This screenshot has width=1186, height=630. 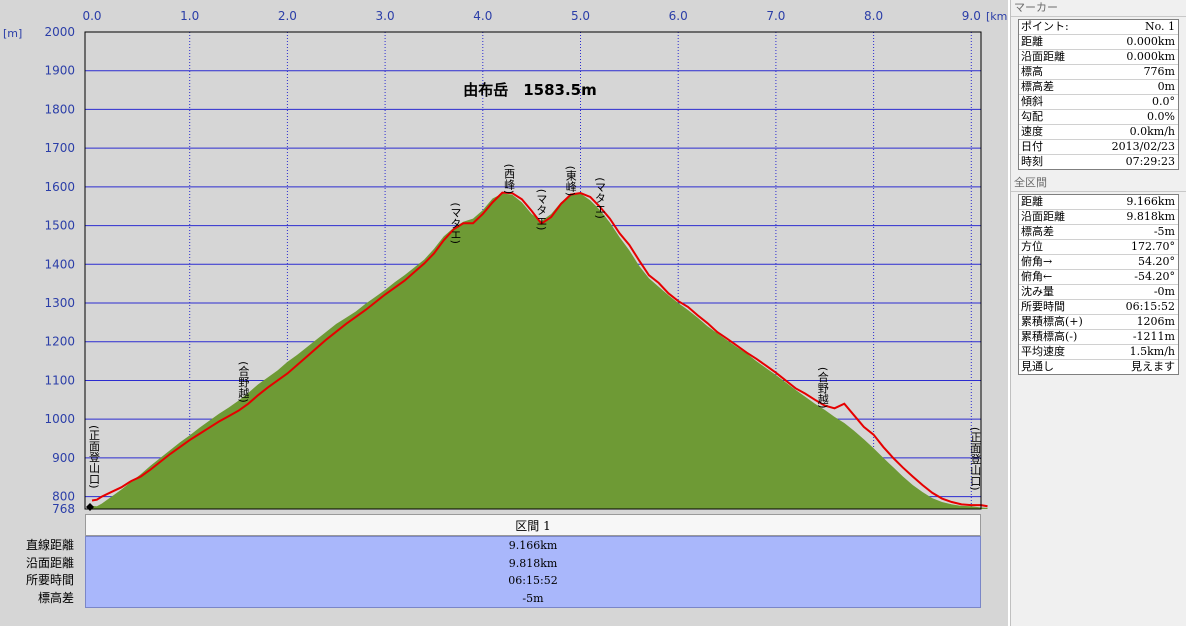 I want to click on marker-info-row-label: 距離, so click(x=1032, y=41).